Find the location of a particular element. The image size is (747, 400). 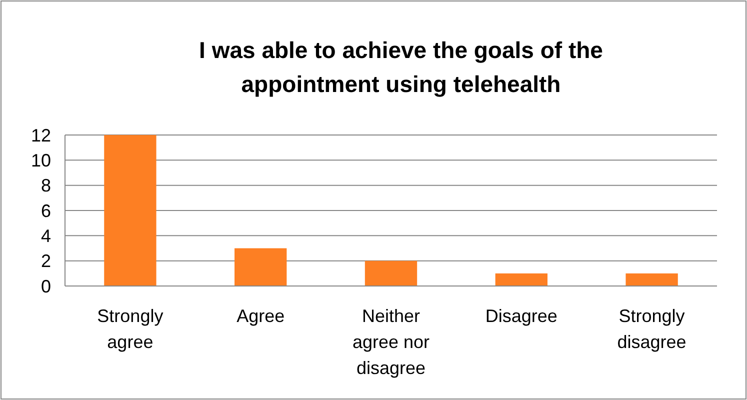

y-tick-label: 2 is located at coordinates (45, 261).